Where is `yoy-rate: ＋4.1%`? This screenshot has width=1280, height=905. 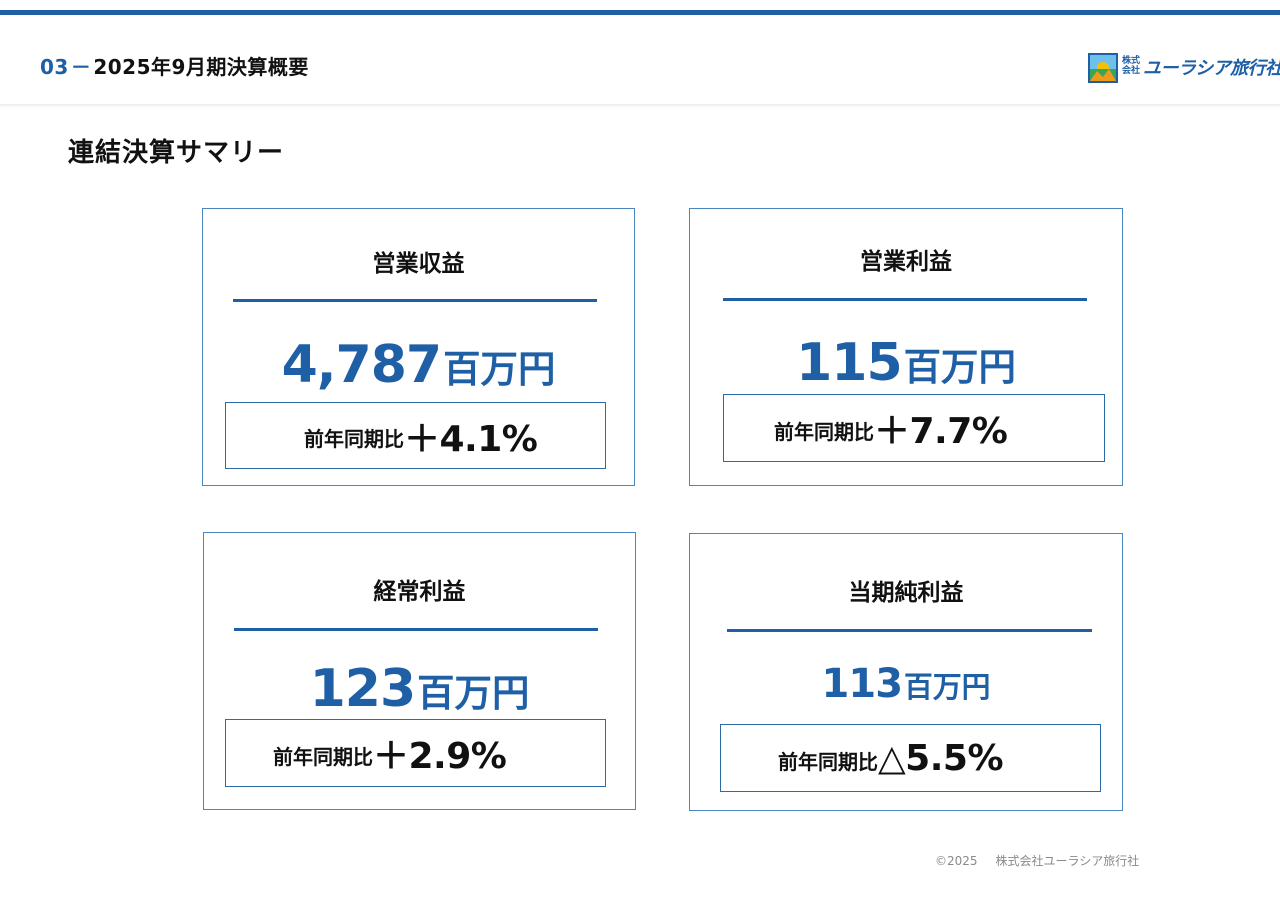 yoy-rate: ＋4.1% is located at coordinates (471, 439).